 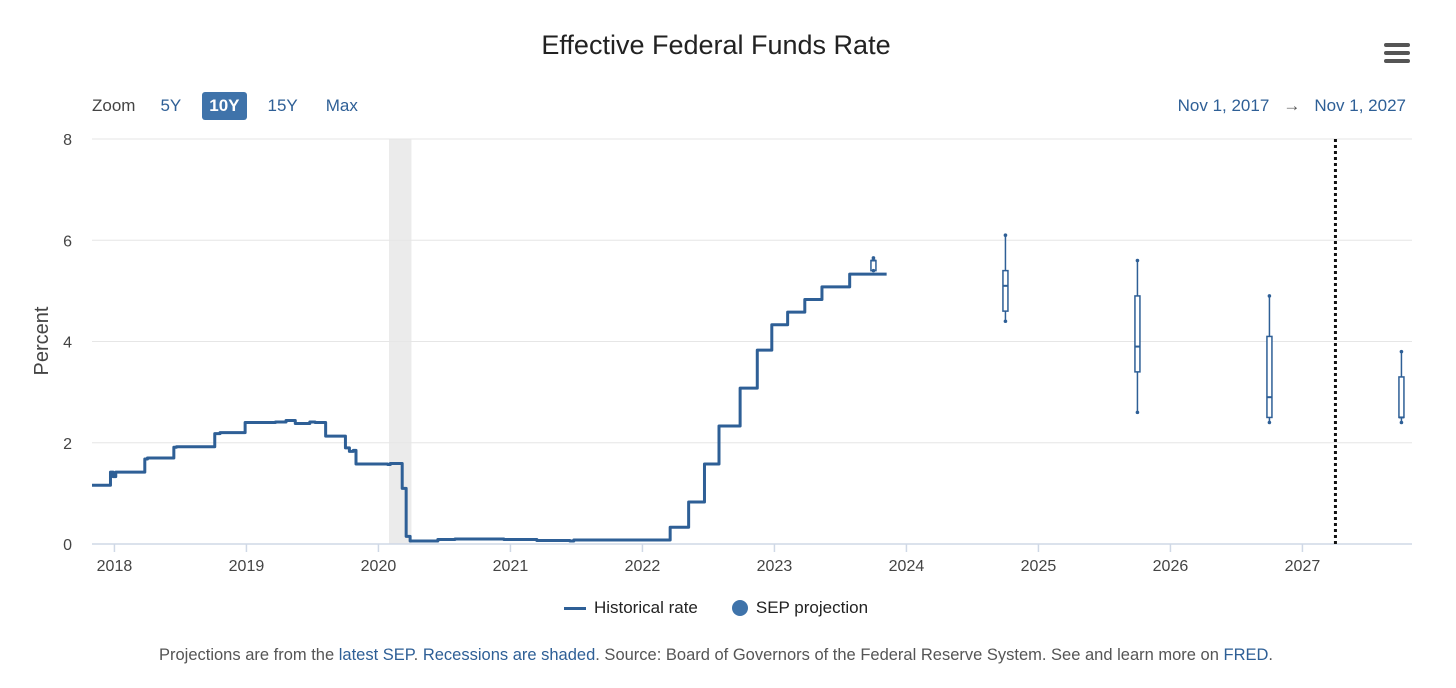 I want to click on x-tick-label: 2026, so click(x=1171, y=566).